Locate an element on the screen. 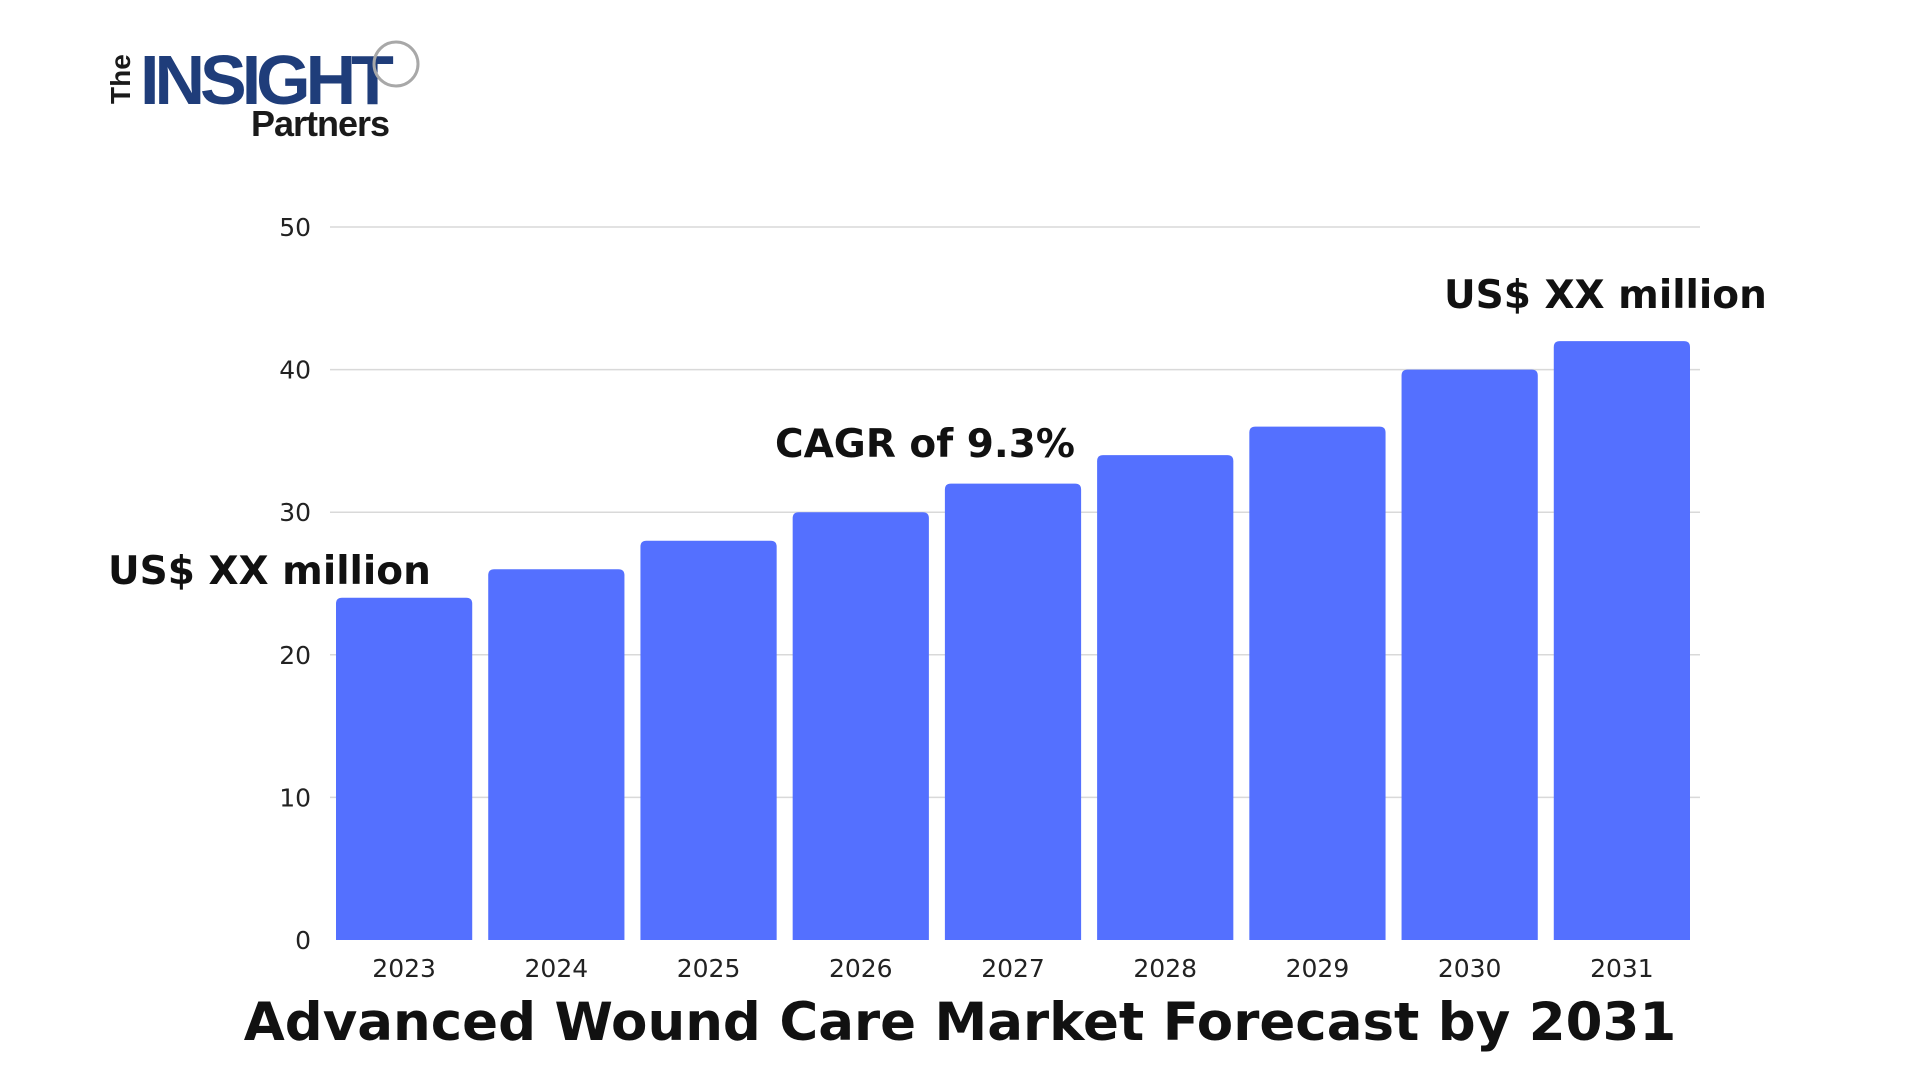 Image resolution: width=1920 pixels, height=1080 pixels. x-axis-ticks: 2023 2024 2025 2026 2027 2028 2029 2030 2031 is located at coordinates (1012, 968).